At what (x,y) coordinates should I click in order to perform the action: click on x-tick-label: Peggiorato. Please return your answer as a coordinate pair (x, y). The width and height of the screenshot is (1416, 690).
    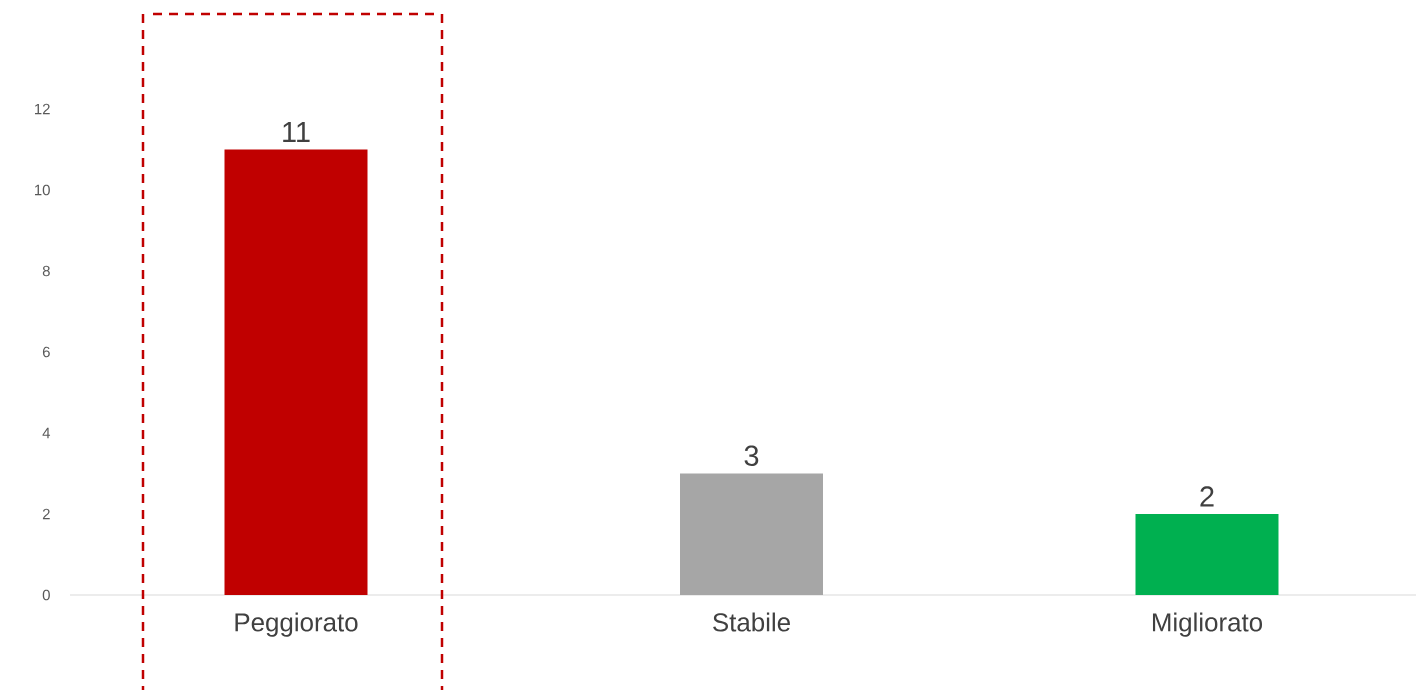
    Looking at the image, I should click on (296, 624).